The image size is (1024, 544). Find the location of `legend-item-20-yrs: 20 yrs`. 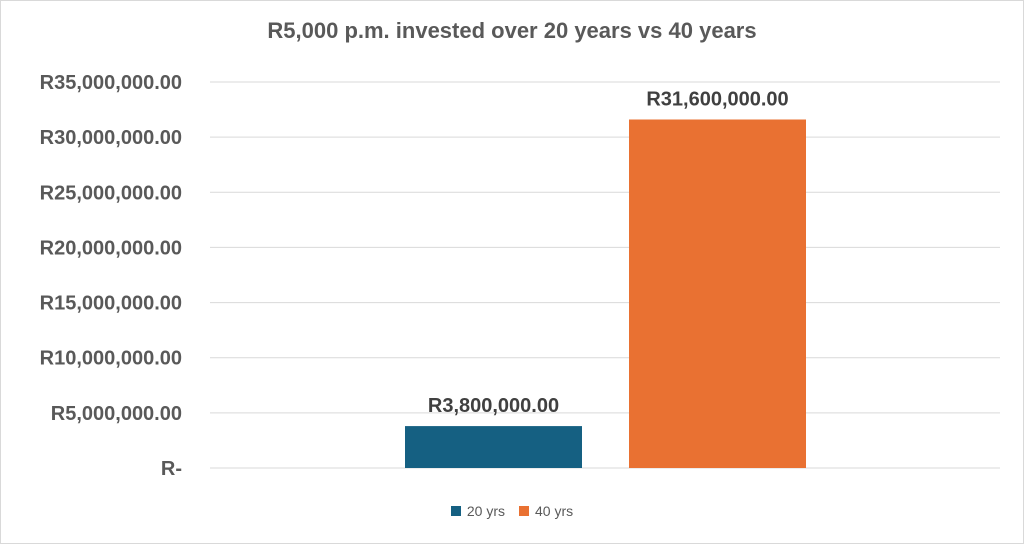

legend-item-20-yrs: 20 yrs is located at coordinates (477, 511).